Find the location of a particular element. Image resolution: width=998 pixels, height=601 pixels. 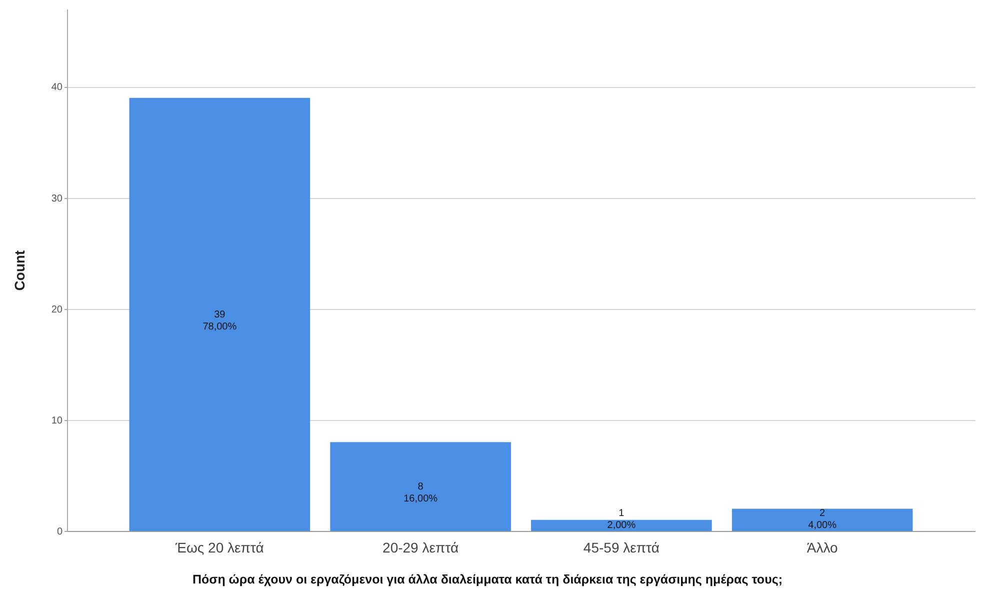

y-tick-label: 20 is located at coordinates (57, 310).